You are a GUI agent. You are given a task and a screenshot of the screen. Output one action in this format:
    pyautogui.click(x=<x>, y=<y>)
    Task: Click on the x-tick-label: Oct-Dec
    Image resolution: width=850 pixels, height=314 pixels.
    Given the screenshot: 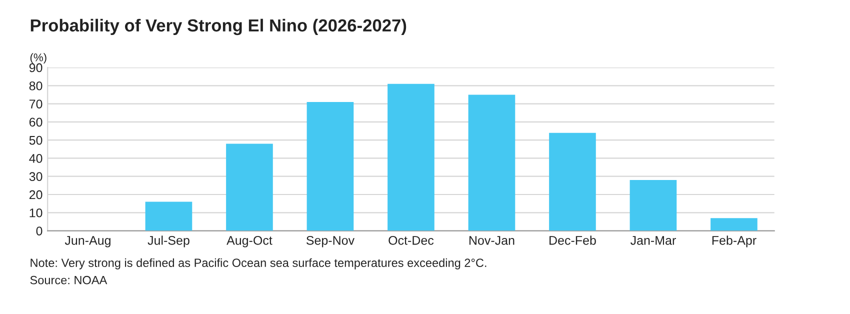 What is the action you would take?
    pyautogui.click(x=411, y=240)
    